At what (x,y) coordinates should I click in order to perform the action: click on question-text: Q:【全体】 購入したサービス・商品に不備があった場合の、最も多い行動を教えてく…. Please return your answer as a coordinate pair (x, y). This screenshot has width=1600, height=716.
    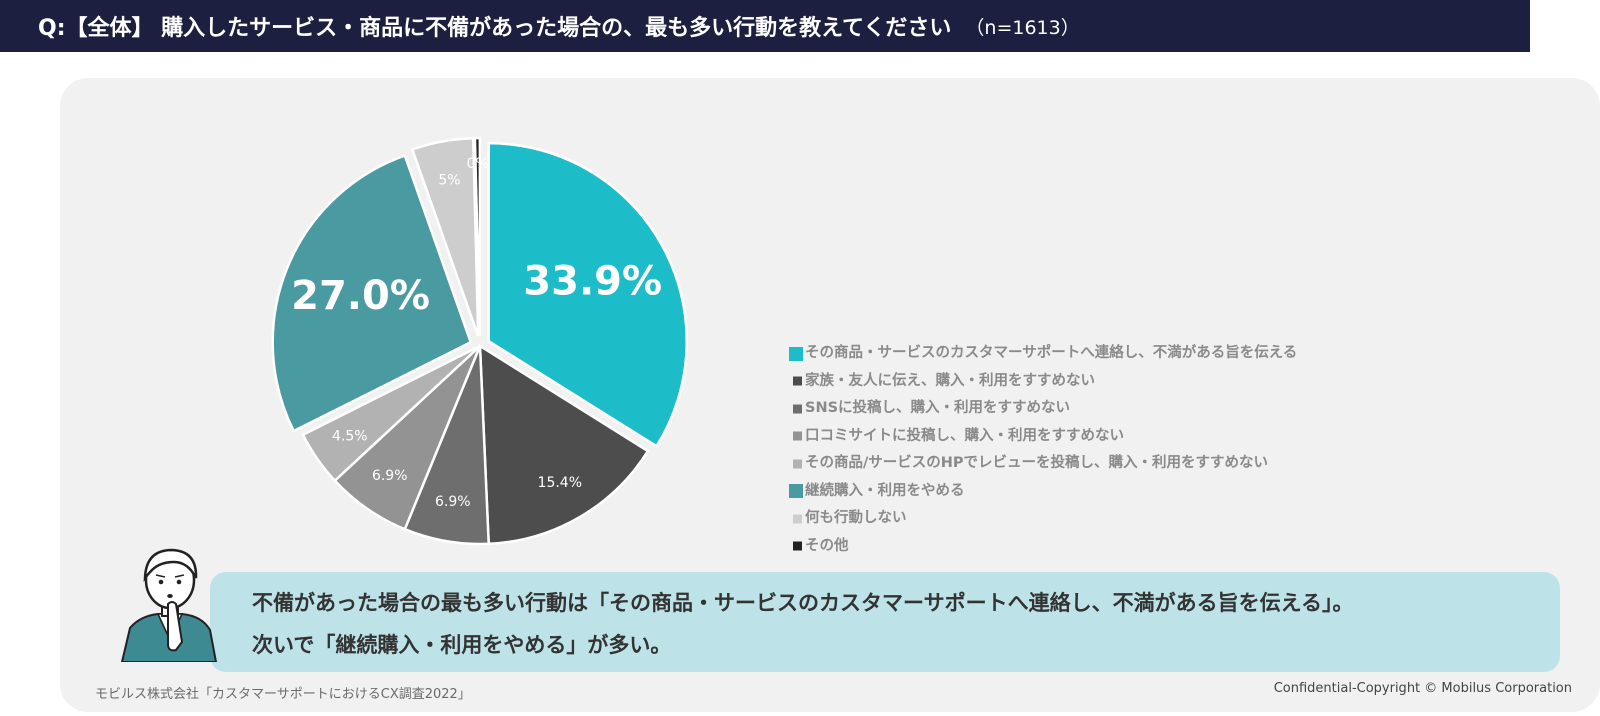
    Looking at the image, I should click on (495, 28).